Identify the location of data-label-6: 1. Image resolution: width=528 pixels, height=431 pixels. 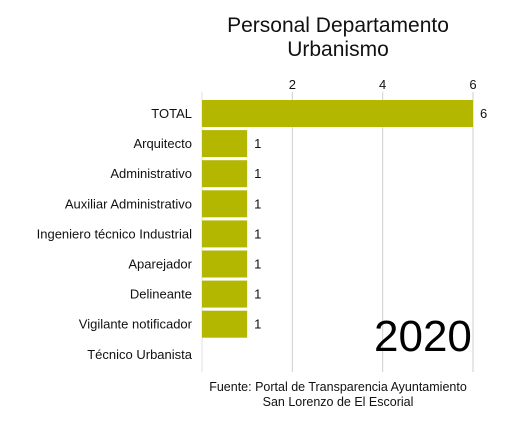
(257, 294).